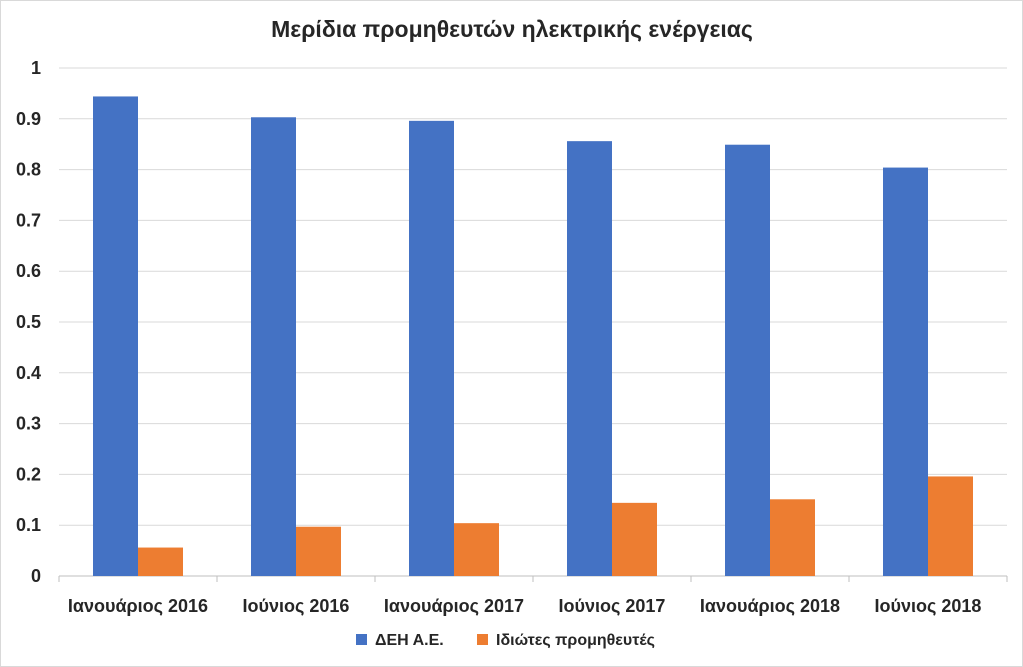  Describe the element at coordinates (454, 606) in the screenshot. I see `x-tick-label: Ιανουάριος 2017` at that location.